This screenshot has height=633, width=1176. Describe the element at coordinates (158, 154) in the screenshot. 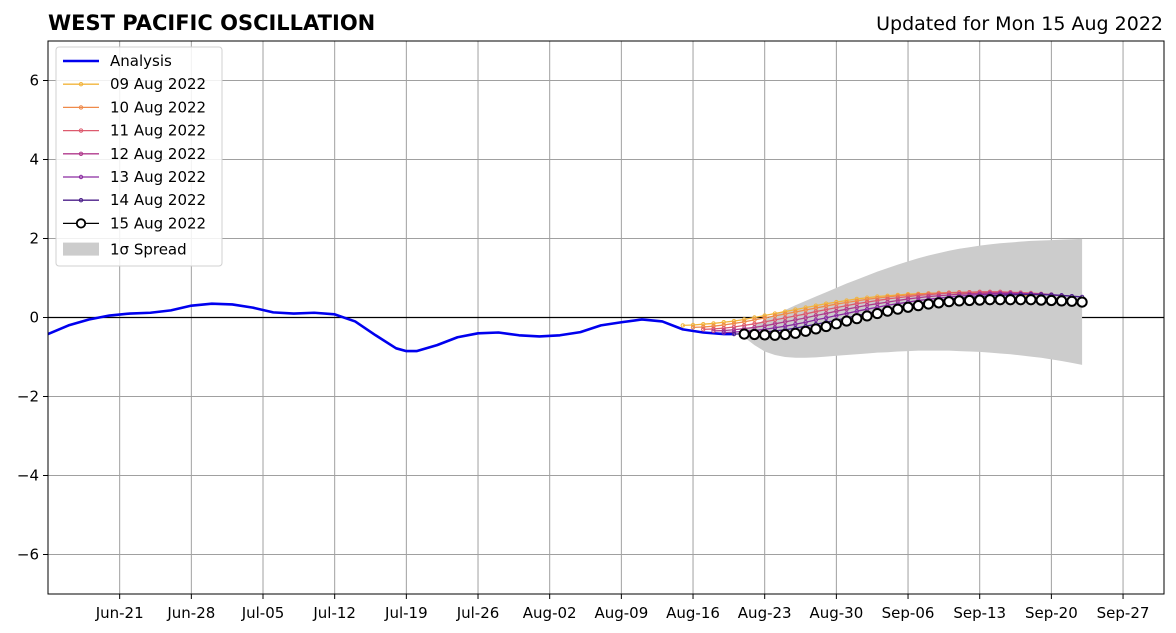

I see `legend-label-forecast: 12 Aug 2022` at that location.